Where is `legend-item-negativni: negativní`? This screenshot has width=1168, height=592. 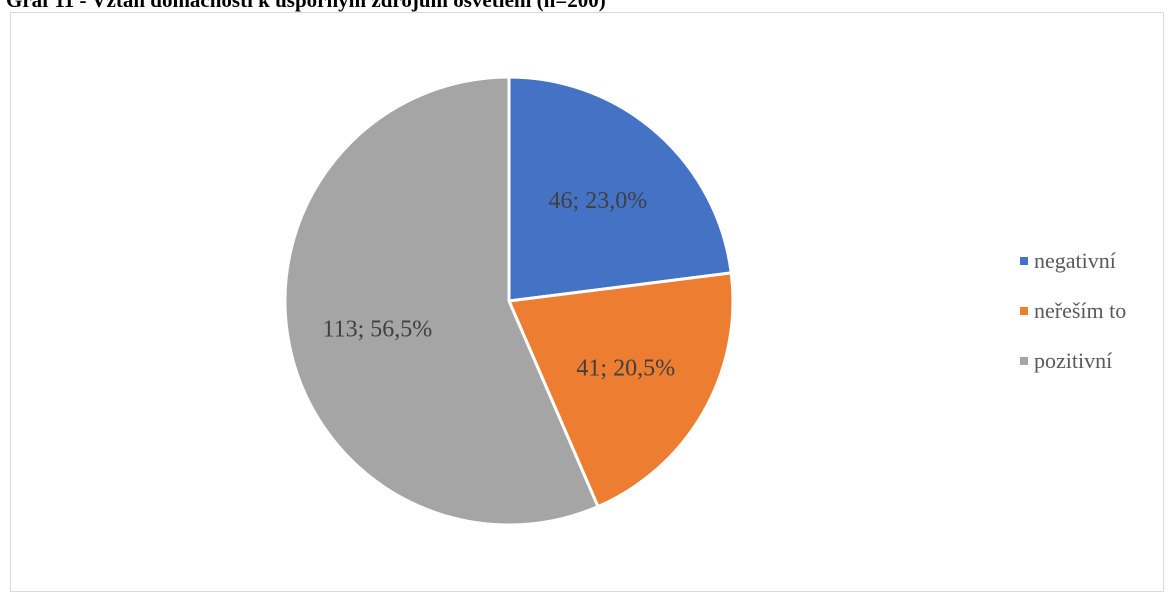 legend-item-negativni: negativní is located at coordinates (1073, 261).